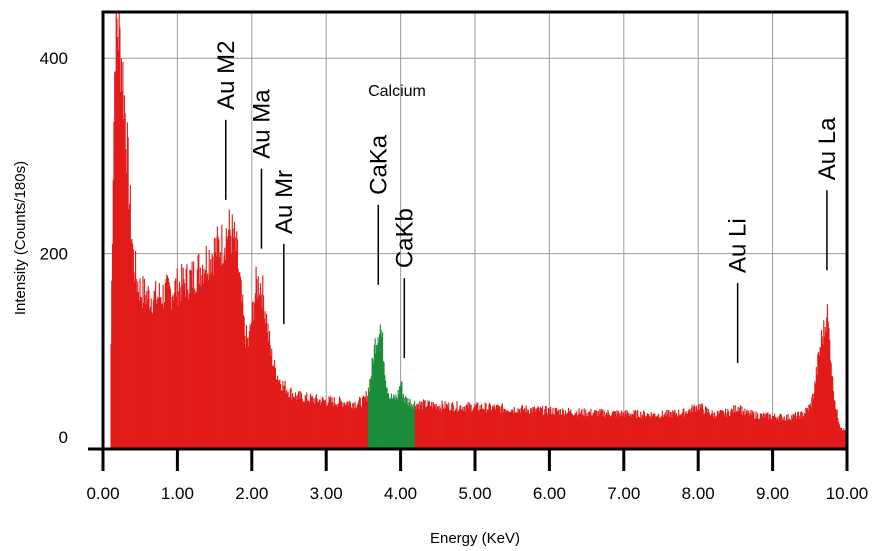 Image resolution: width=875 pixels, height=551 pixels. I want to click on x-tick-label: 3.00, so click(326, 493).